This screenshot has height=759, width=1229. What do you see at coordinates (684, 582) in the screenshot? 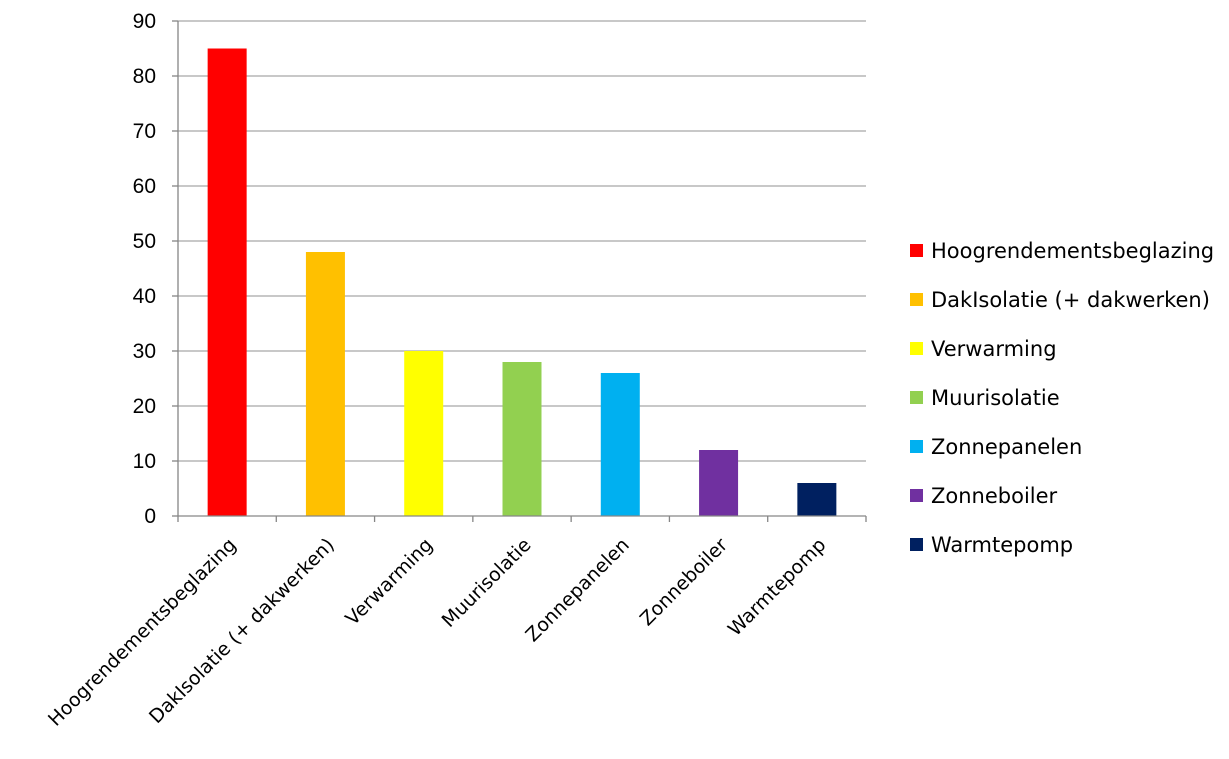
I see `x-tick-label-zonneboiler: Zonneboiler` at bounding box center [684, 582].